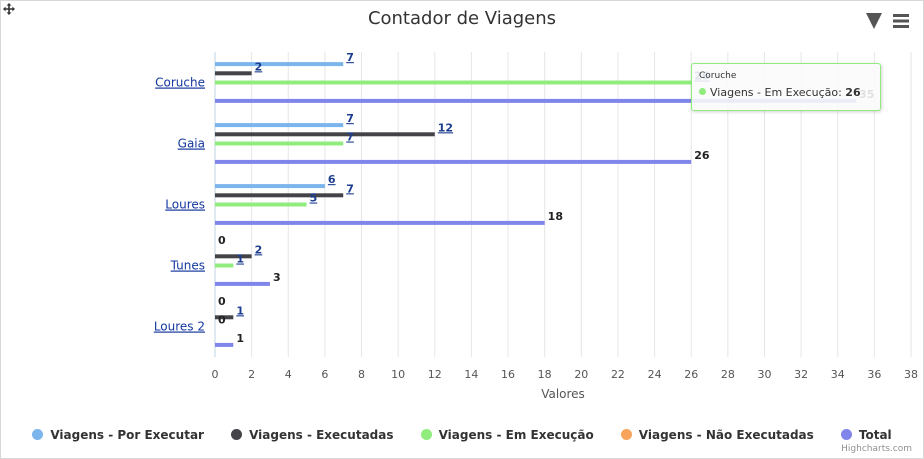  What do you see at coordinates (325, 134) in the screenshot?
I see `bar-viagens-executadas-gaia` at bounding box center [325, 134].